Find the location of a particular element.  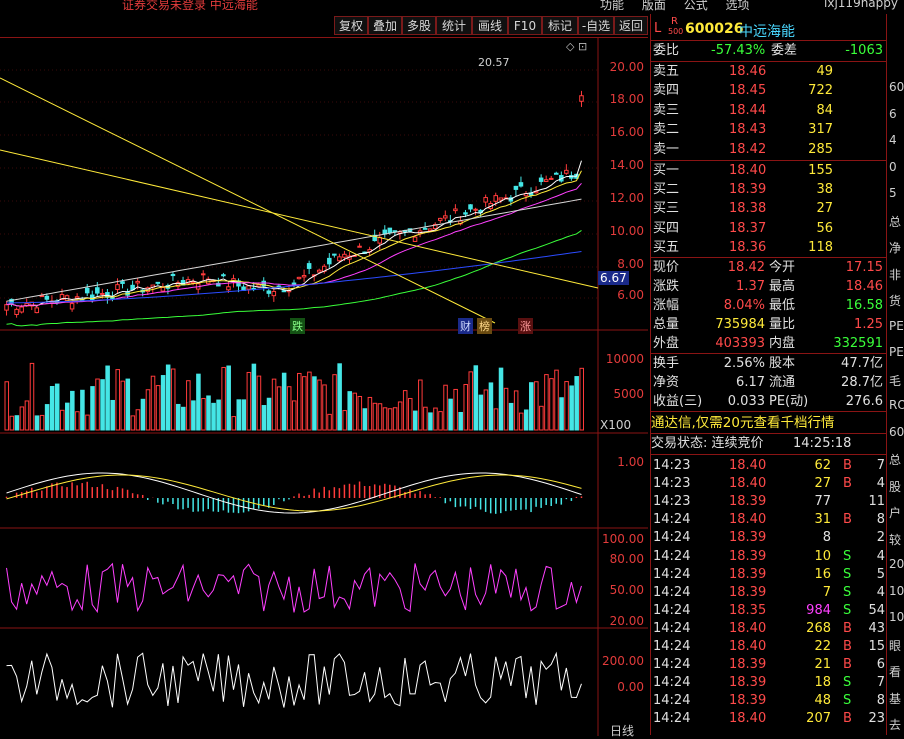

tick-volume: 48 is located at coordinates (822, 701).